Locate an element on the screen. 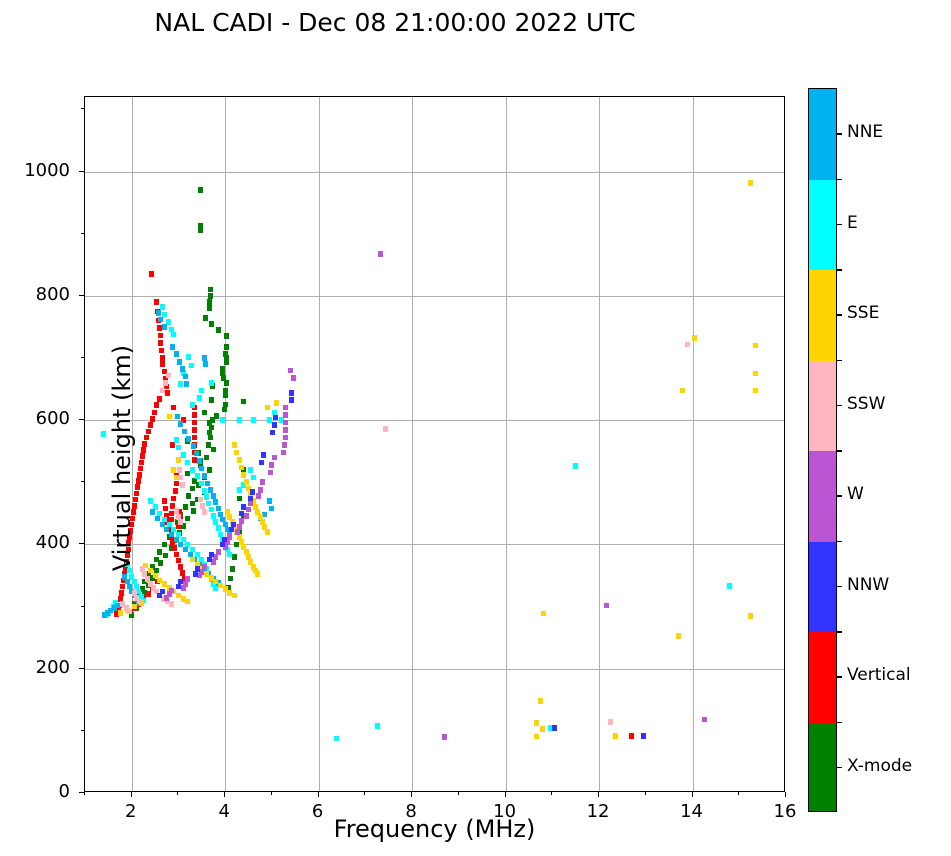  colorbar-segment-ssw is located at coordinates (822, 406).